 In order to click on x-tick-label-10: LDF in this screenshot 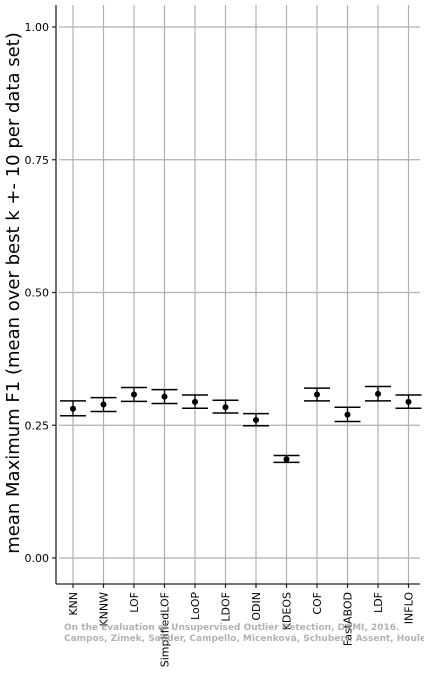, I will do `click(378, 602)`.